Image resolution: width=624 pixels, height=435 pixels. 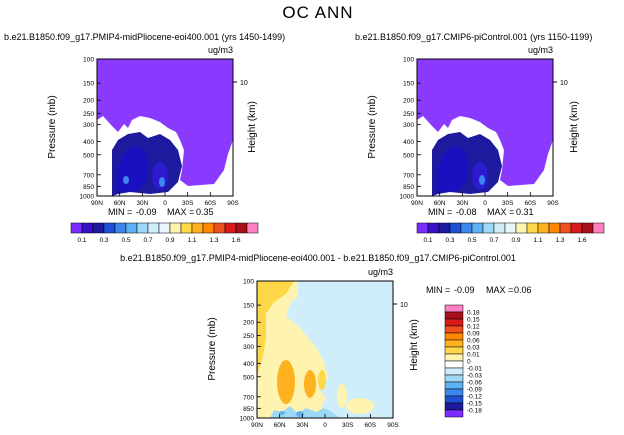 What do you see at coordinates (525, 212) in the screenshot?
I see `panel-2-max-value: 0.31` at bounding box center [525, 212].